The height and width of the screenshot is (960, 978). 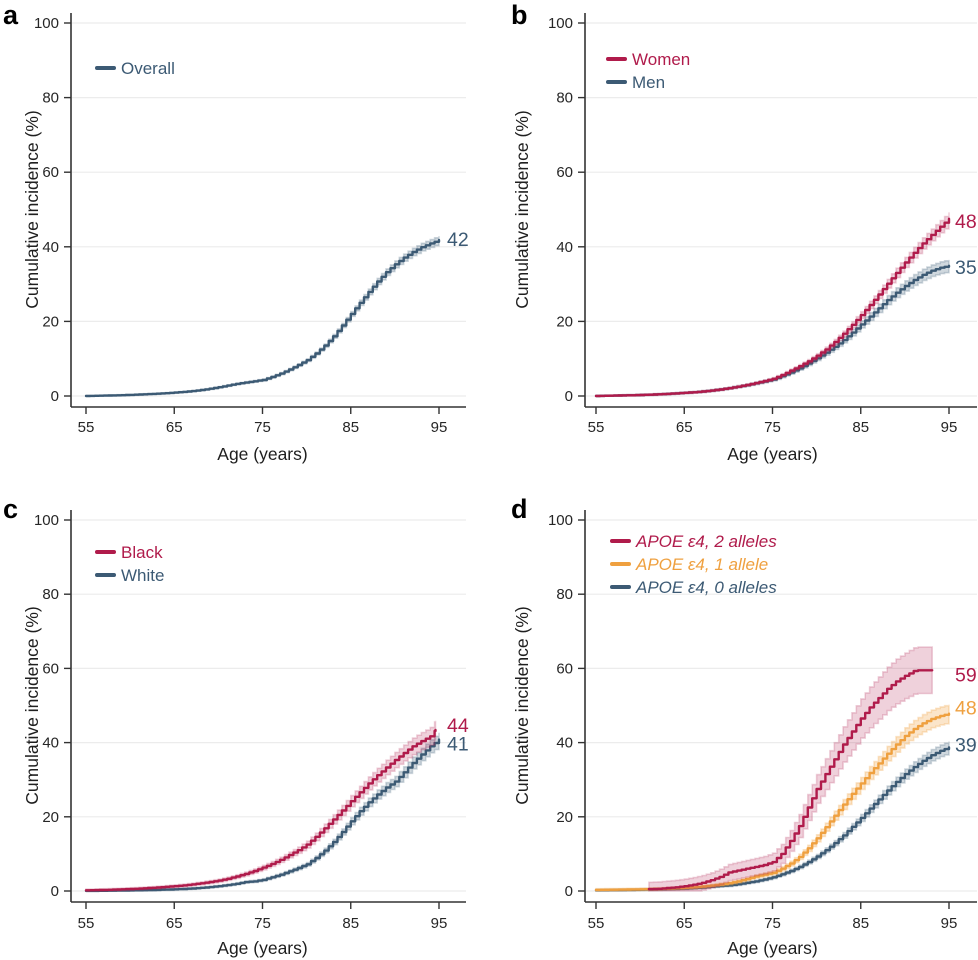 What do you see at coordinates (519, 15) in the screenshot?
I see `panel-letter-b: b` at bounding box center [519, 15].